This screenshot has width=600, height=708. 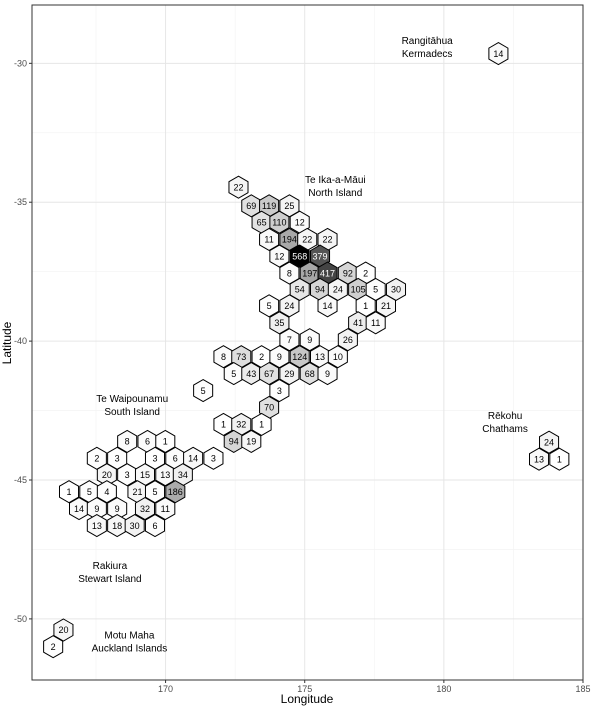 What do you see at coordinates (132, 399) in the screenshot?
I see `region-label: Te Waipounamu` at bounding box center [132, 399].